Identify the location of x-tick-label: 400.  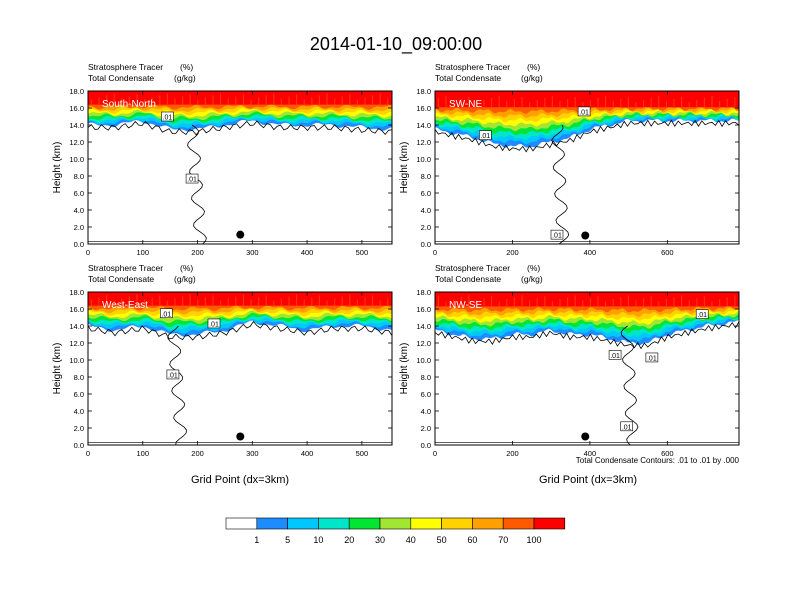
(590, 453).